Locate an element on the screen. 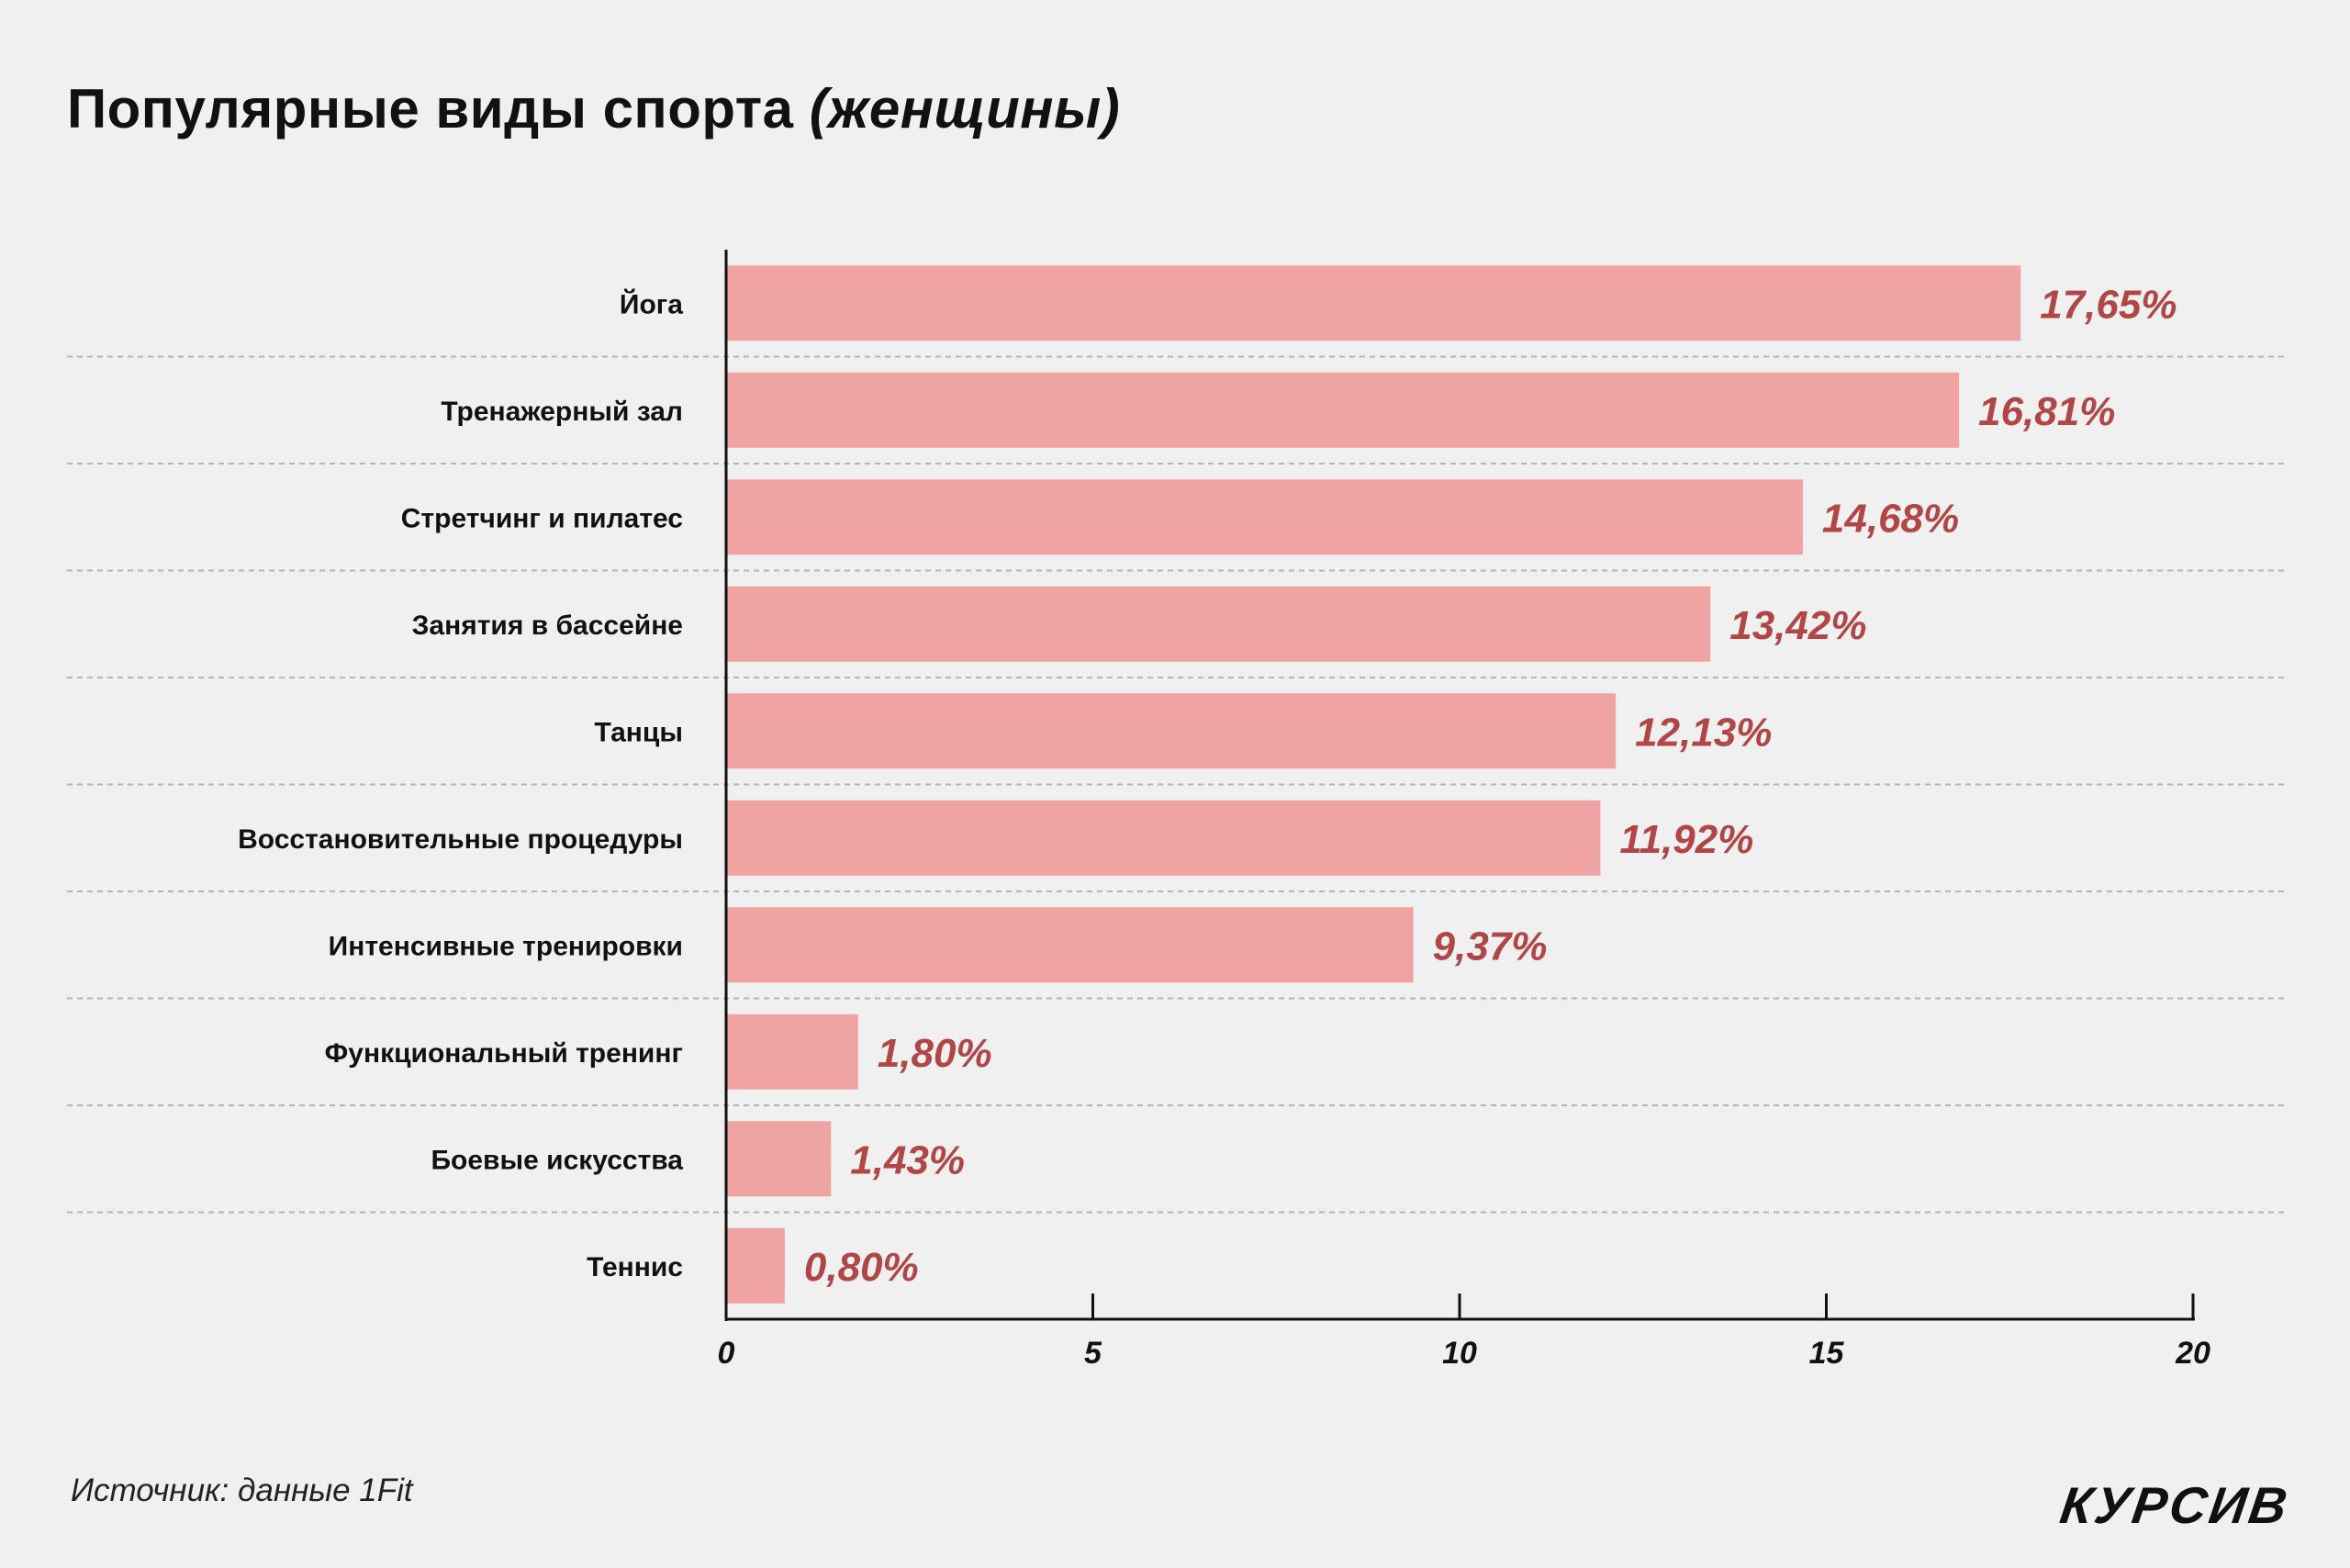 This screenshot has width=2350, height=1568. x-tick-label: 15 is located at coordinates (1827, 1353).